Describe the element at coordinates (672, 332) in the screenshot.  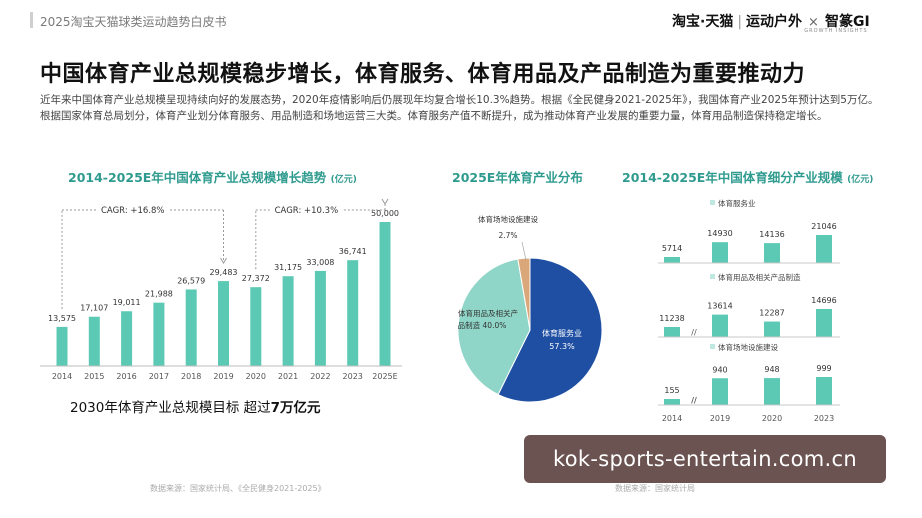
I see `seg-bar-1-2014` at that location.